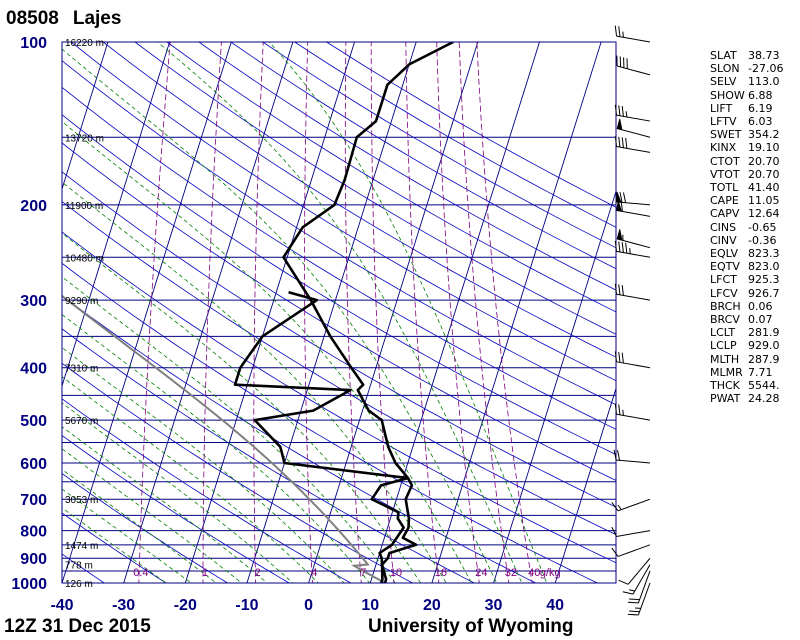  What do you see at coordinates (471, 626) in the screenshot?
I see `data-source: University of Wyoming` at bounding box center [471, 626].